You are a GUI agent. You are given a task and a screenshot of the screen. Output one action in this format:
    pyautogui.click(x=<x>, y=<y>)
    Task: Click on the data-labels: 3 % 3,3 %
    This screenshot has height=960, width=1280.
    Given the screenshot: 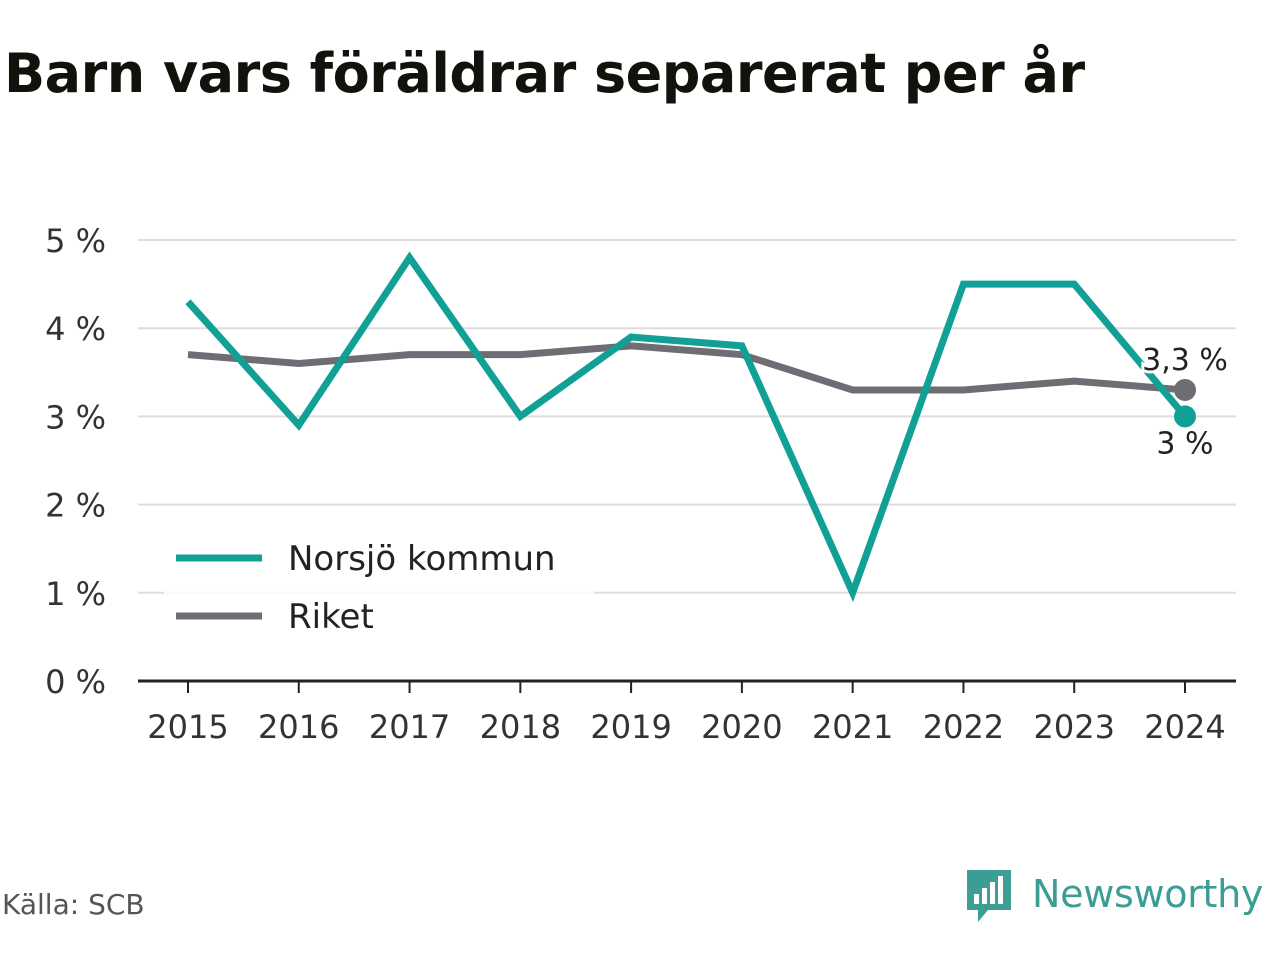 What is the action you would take?
    pyautogui.click(x=1185, y=402)
    